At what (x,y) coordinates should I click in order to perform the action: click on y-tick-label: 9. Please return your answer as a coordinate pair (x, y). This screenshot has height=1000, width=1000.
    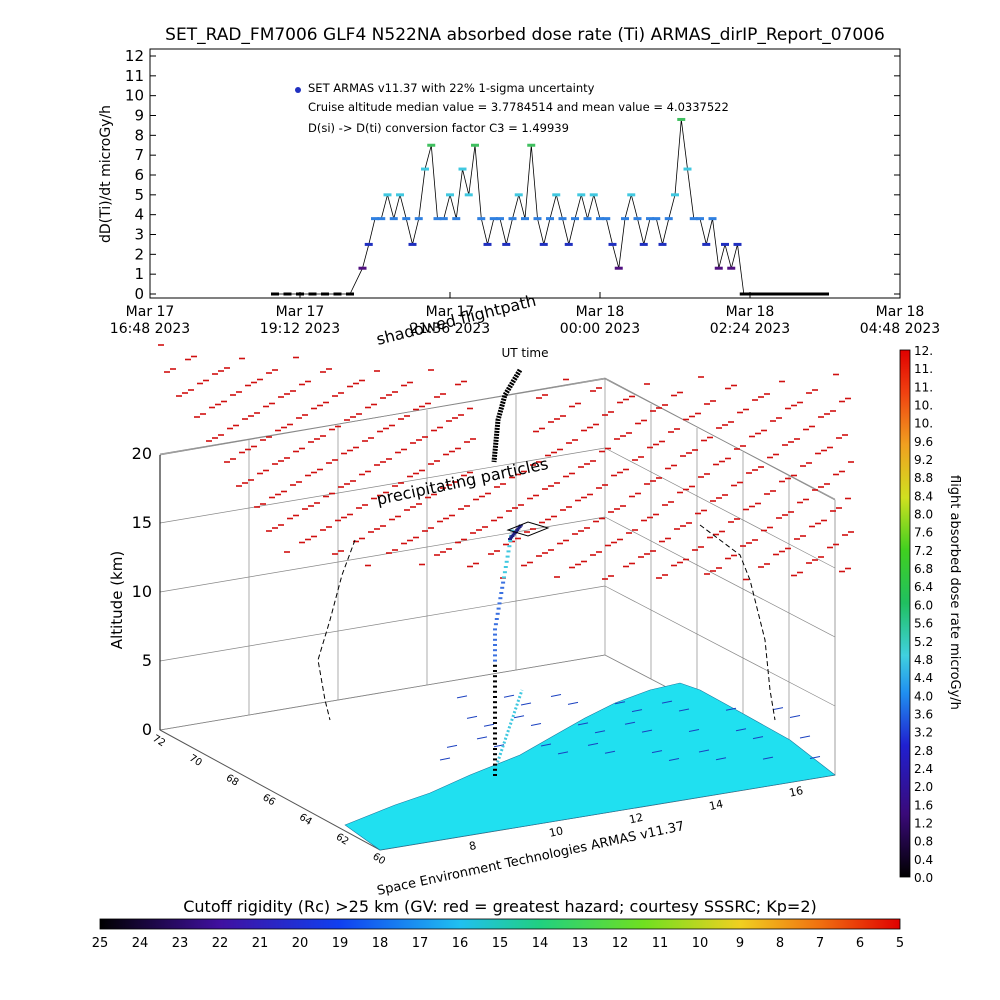
    Looking at the image, I should click on (139, 116).